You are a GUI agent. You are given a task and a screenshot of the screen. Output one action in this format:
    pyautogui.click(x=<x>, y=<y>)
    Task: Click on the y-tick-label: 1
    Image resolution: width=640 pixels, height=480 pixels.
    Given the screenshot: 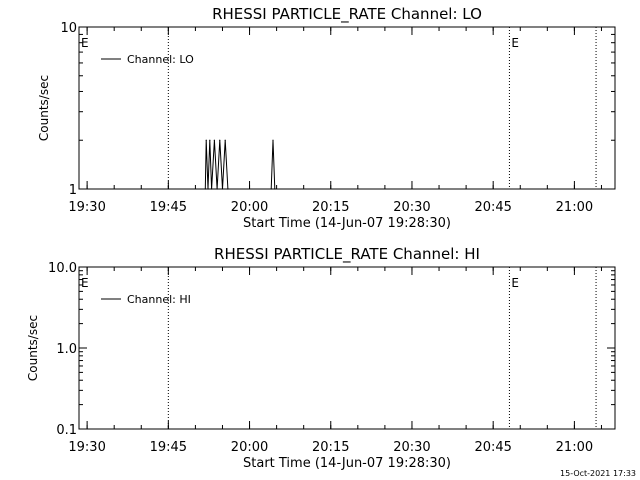 What is the action you would take?
    pyautogui.click(x=73, y=190)
    